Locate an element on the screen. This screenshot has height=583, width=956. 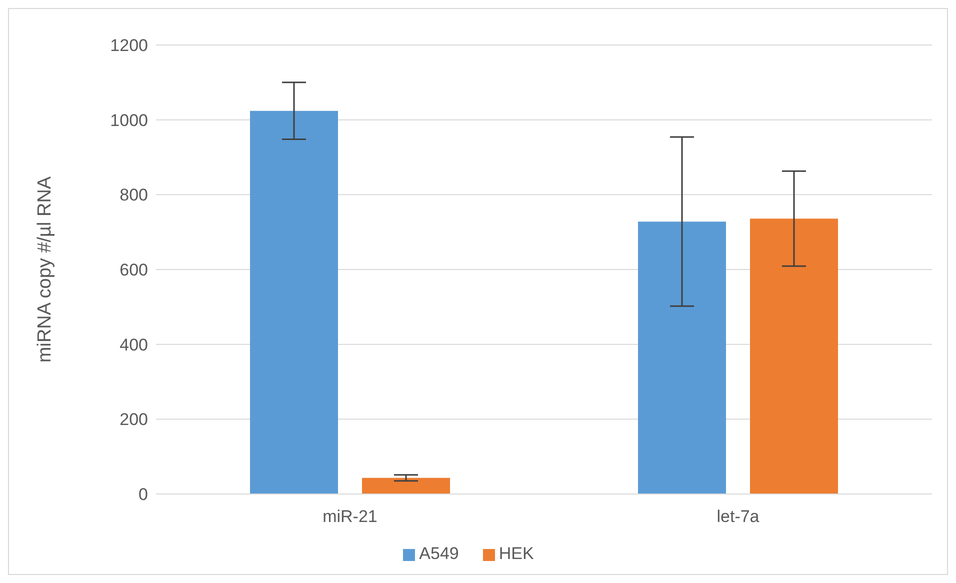
x-tick-label: let-7a is located at coordinates (738, 516).